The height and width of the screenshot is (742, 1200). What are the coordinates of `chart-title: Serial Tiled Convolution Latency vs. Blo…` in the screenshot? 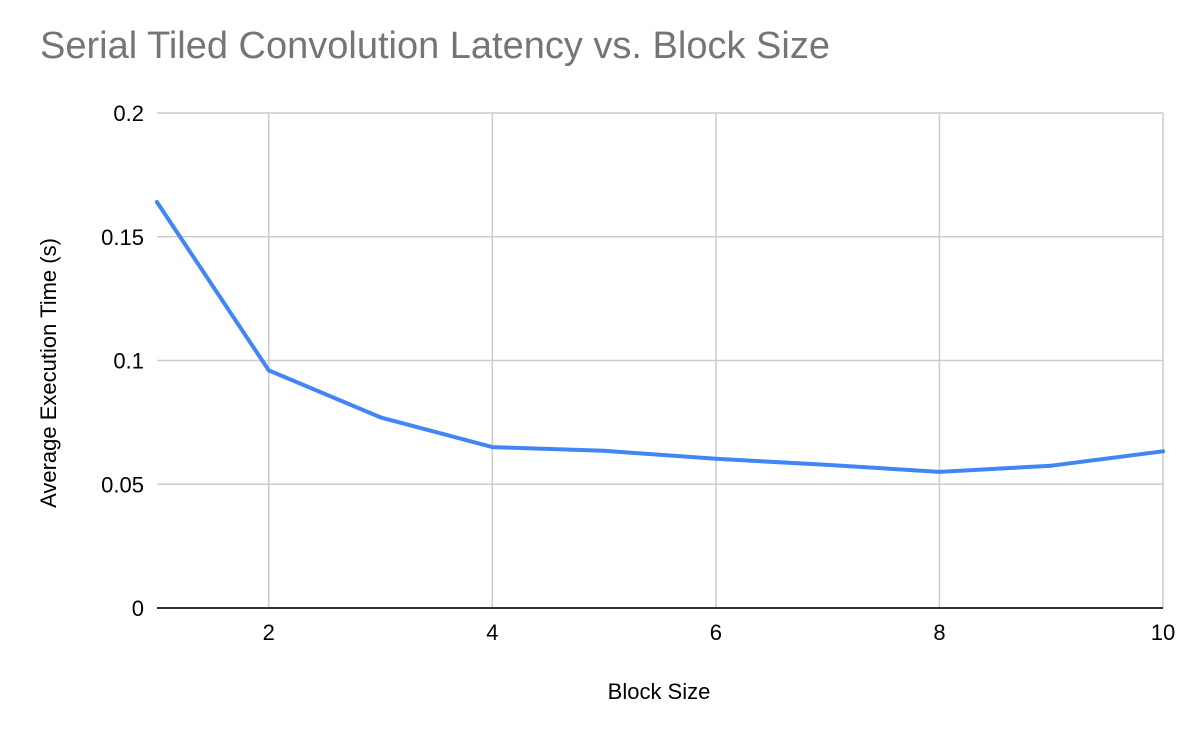 It's located at (435, 46).